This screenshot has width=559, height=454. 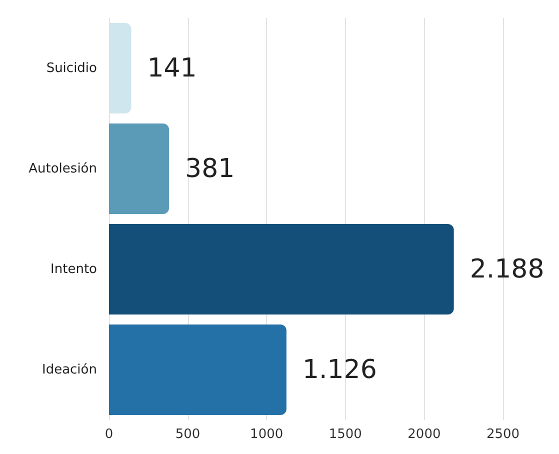 What do you see at coordinates (72, 68) in the screenshot?
I see `y-tick-label: Suicidio` at bounding box center [72, 68].